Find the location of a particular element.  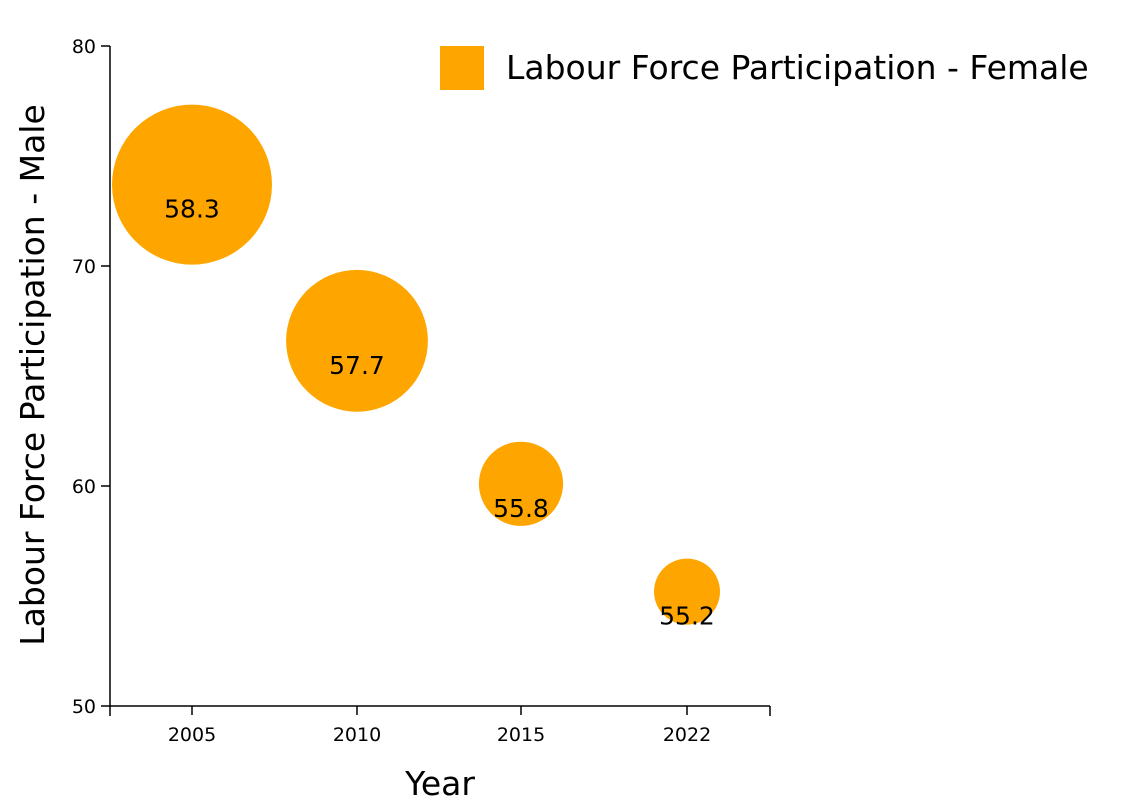

x-tick-label: 2015 is located at coordinates (521, 735).